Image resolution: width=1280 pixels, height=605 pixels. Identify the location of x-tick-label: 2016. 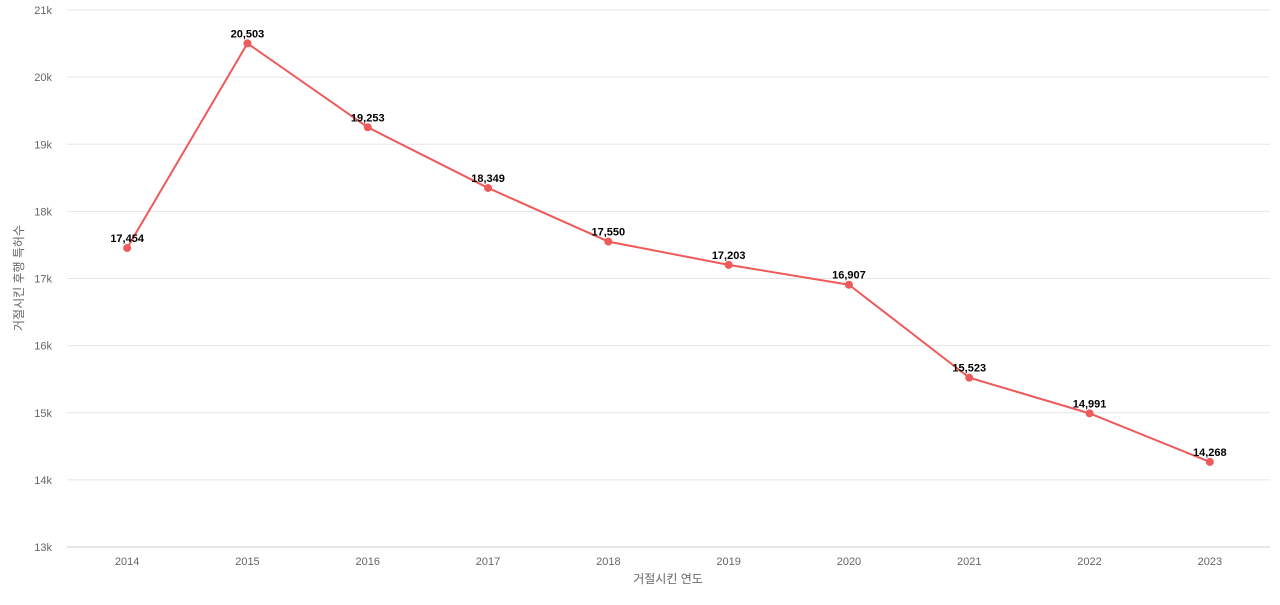
(368, 562).